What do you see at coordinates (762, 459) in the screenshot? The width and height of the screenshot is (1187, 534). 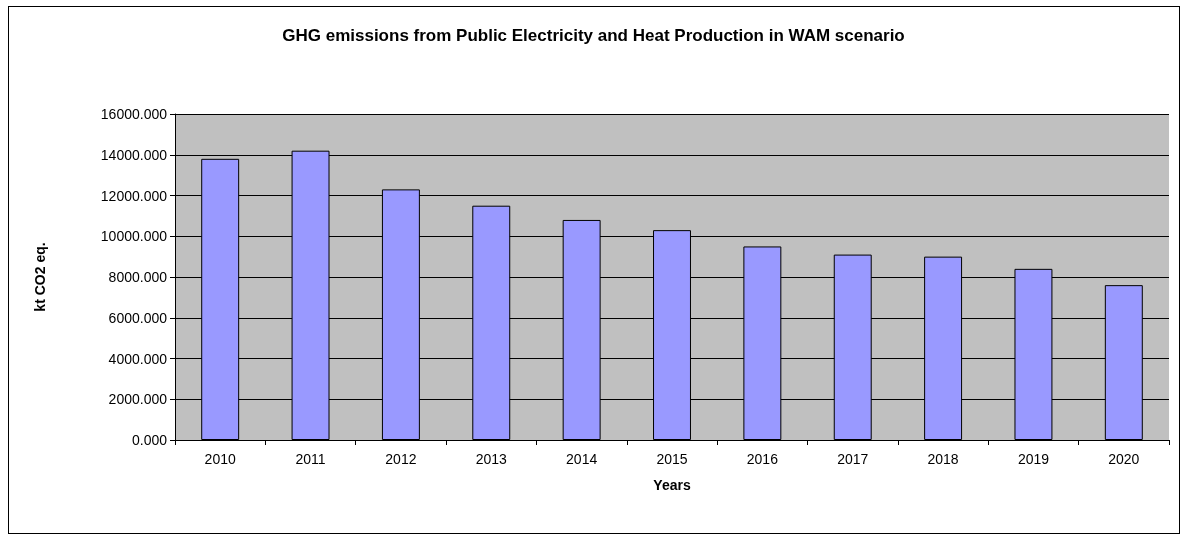 I see `x-tick-label: 2016` at bounding box center [762, 459].